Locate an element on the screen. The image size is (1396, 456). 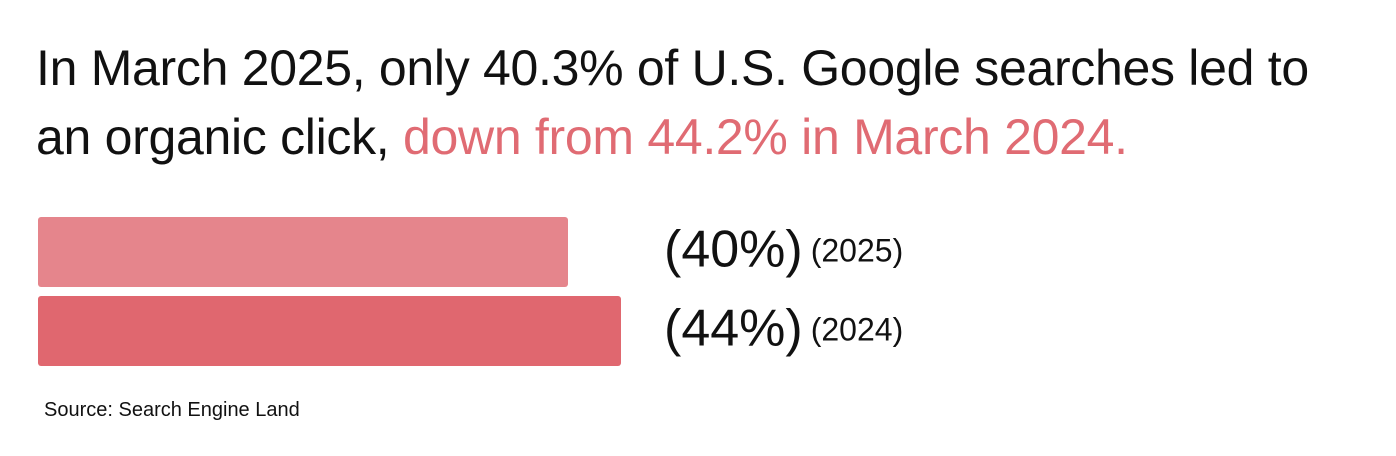
headline-highlight: down from 44.2% in March 2024. is located at coordinates (765, 137).